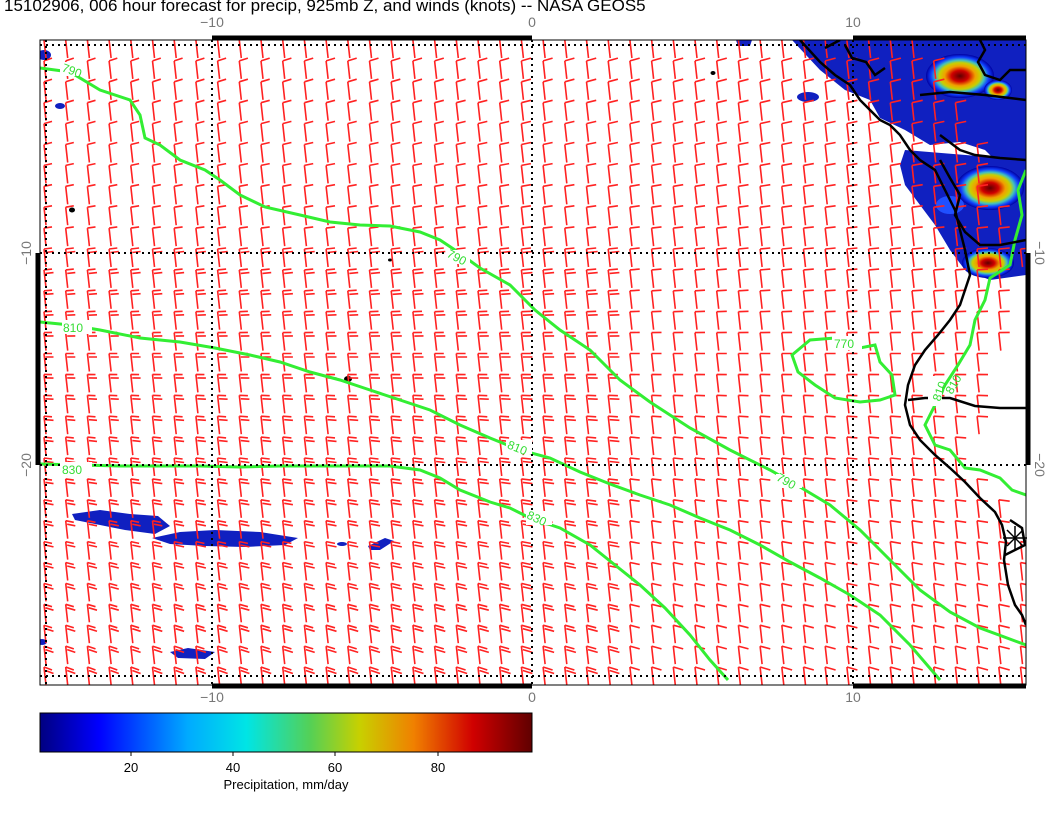 The height and width of the screenshot is (816, 1056). I want to click on y-tick-left-1: −10, so click(26, 253).